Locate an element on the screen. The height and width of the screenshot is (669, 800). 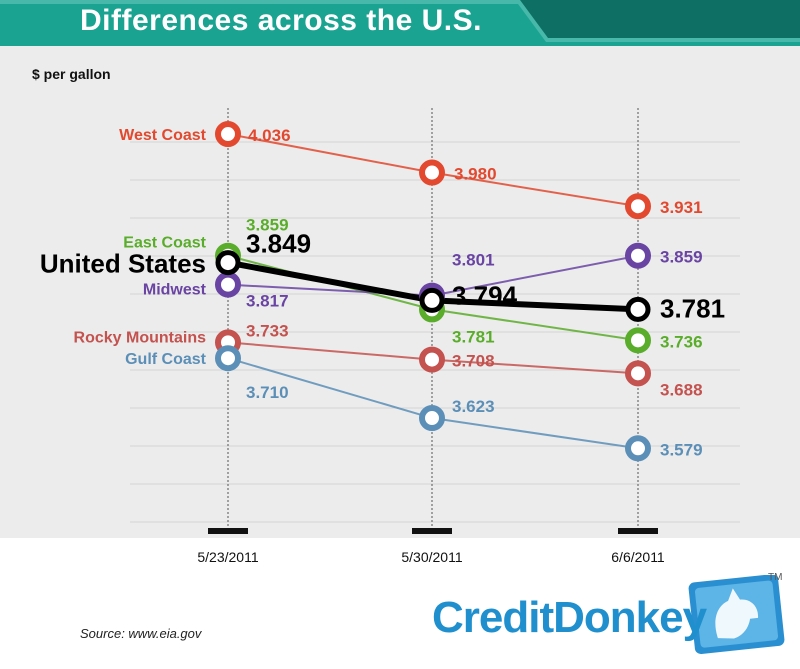
data-label: 3.849 is located at coordinates (278, 244).